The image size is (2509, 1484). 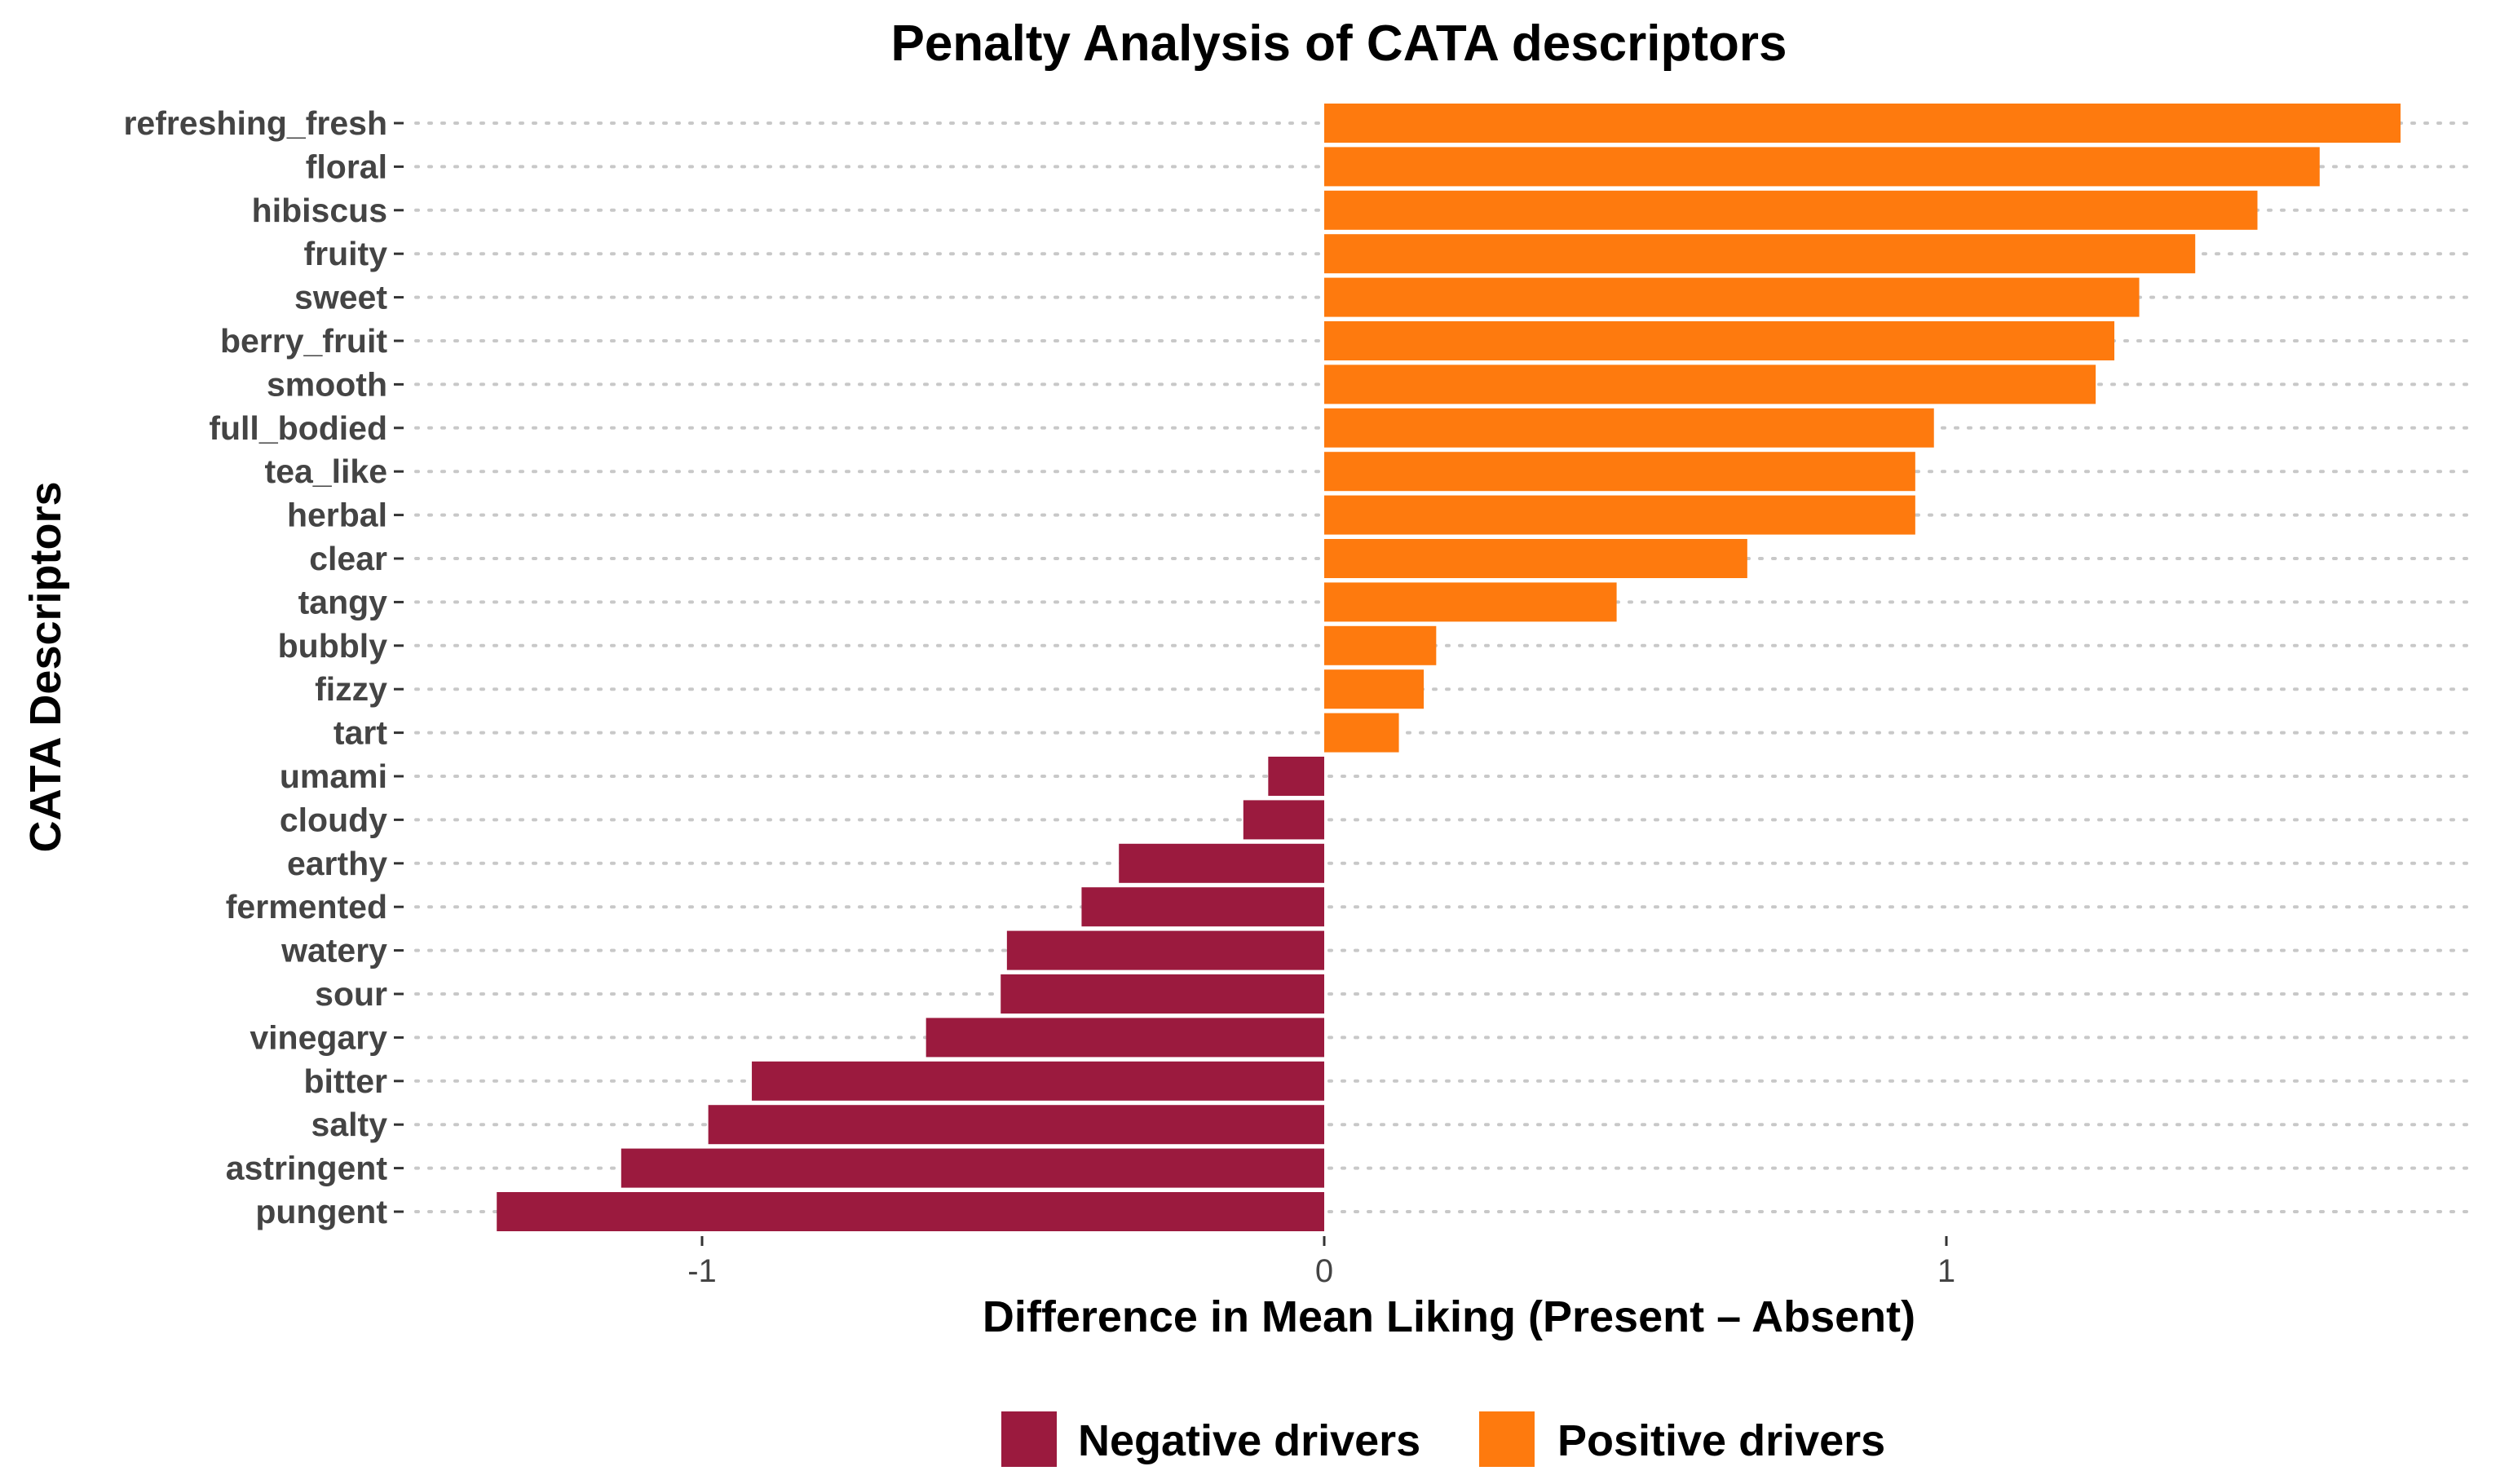 What do you see at coordinates (319, 210) in the screenshot?
I see `category-label: hibiscus` at bounding box center [319, 210].